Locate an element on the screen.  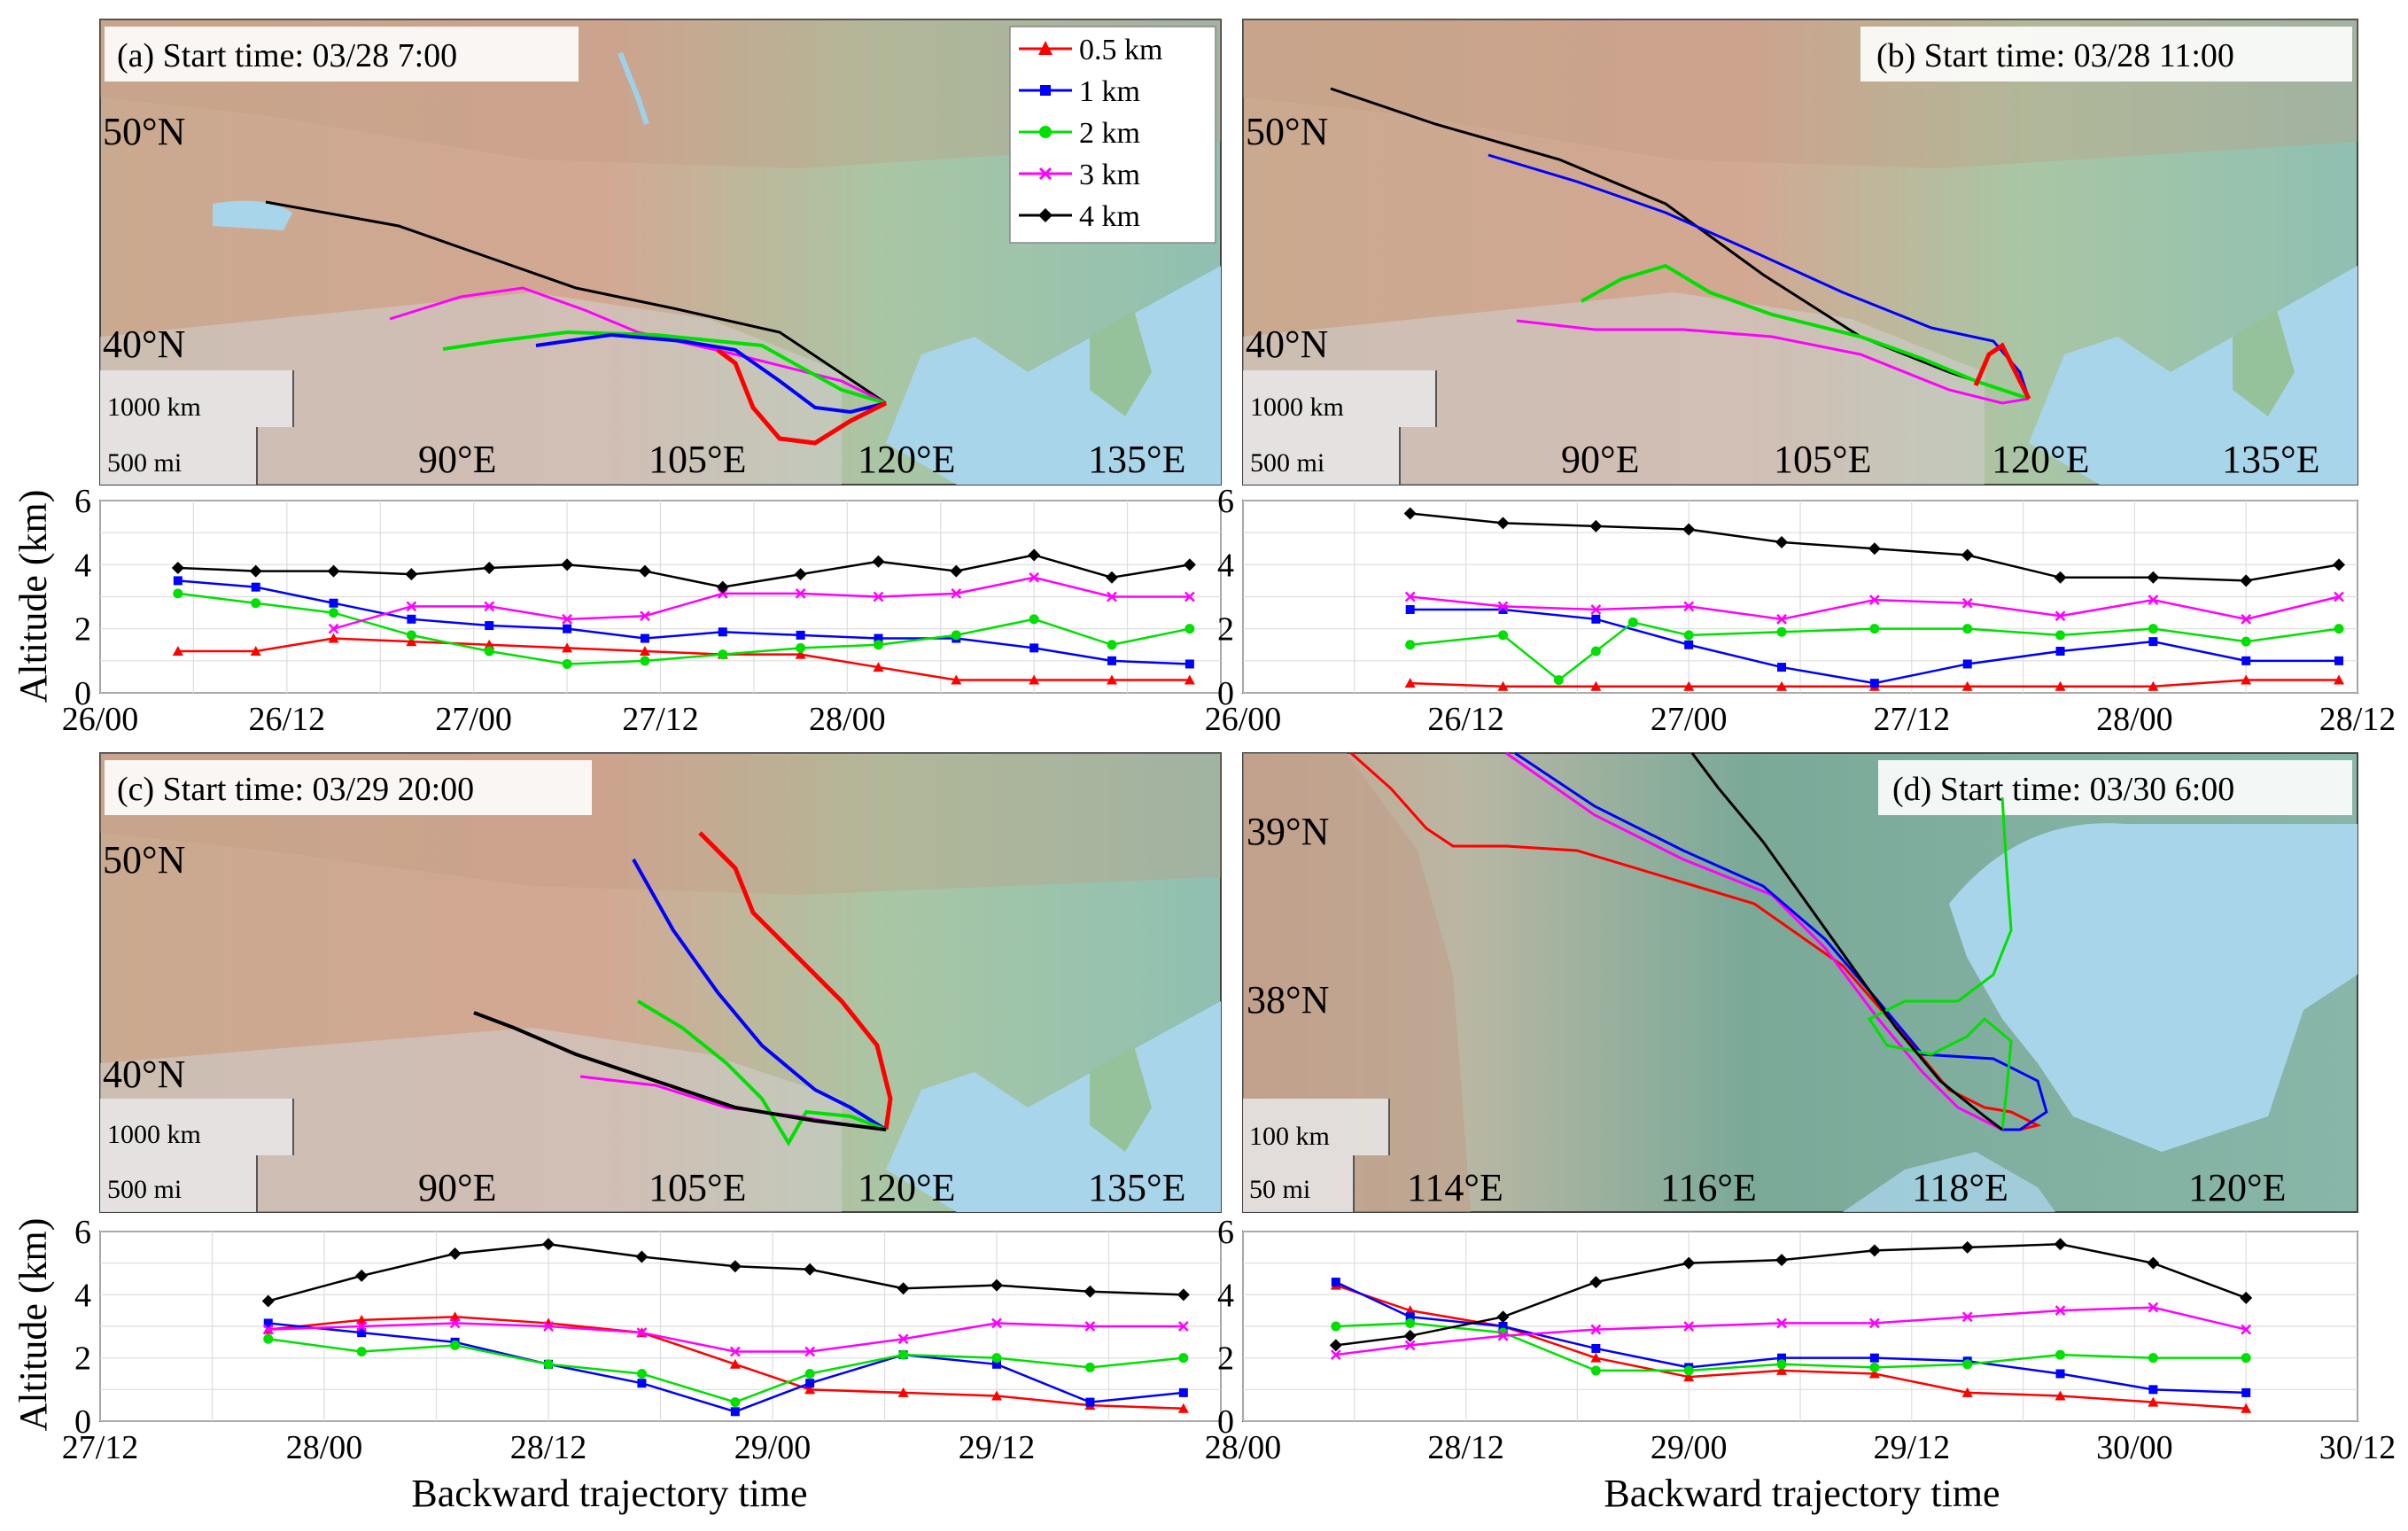
trajectory-05km is located at coordinates (795, 981).